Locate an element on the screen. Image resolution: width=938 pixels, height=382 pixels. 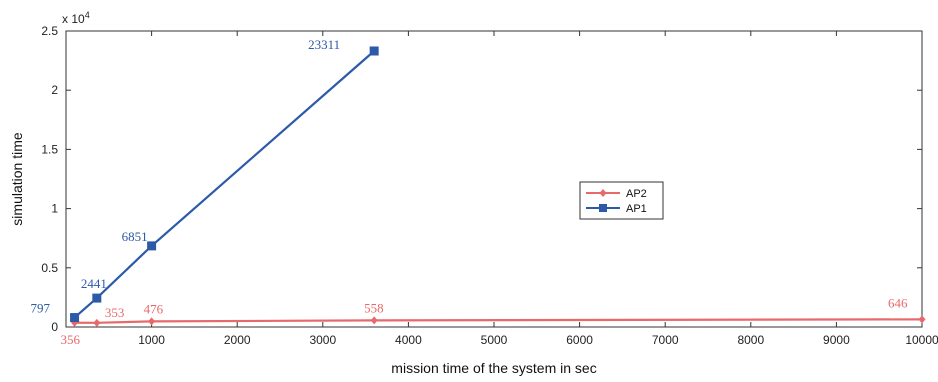
y-tick-label: 0.5 is located at coordinates (49, 268).